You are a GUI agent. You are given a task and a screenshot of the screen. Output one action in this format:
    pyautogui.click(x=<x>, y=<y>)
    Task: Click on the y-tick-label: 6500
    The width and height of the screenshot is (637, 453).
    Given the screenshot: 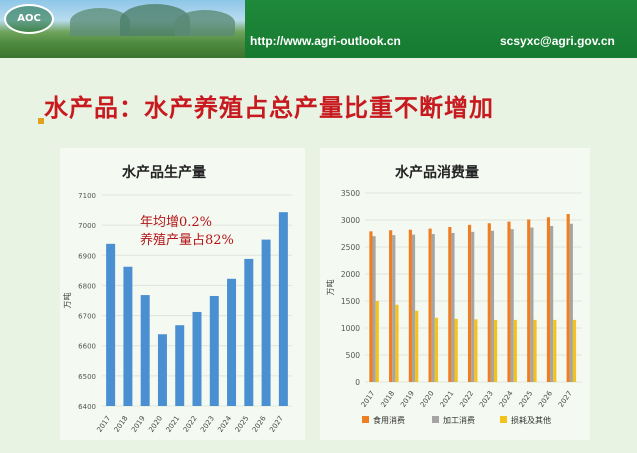 What is the action you would take?
    pyautogui.click(x=87, y=377)
    